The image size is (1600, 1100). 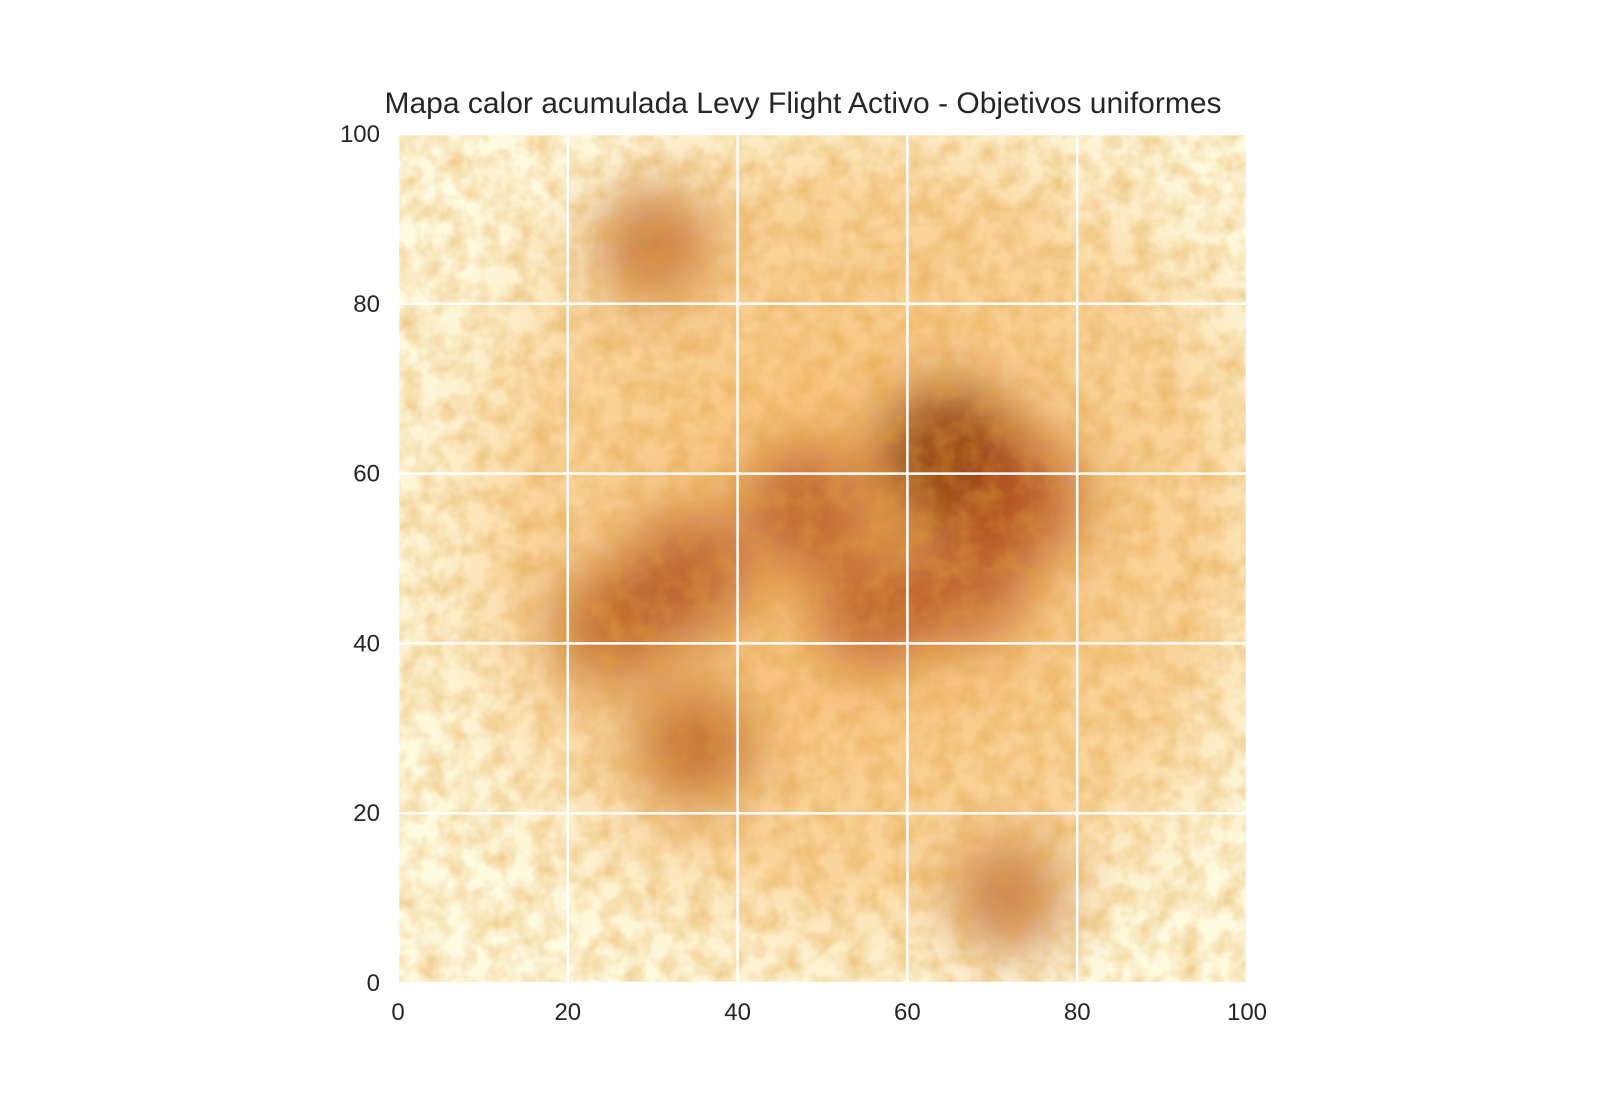 I want to click on x-tick-label: 100, so click(x=1247, y=1012).